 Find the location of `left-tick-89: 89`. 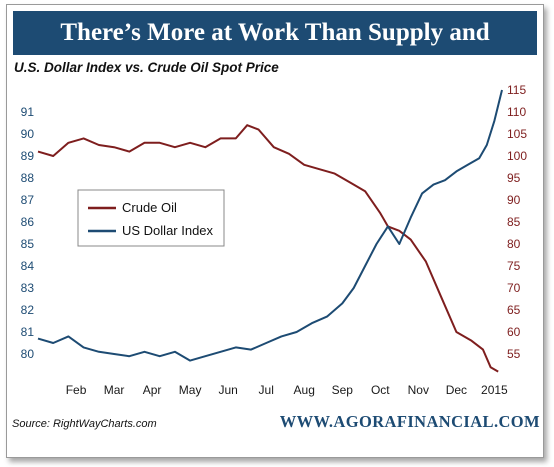

left-tick-89: 89 is located at coordinates (28, 156).